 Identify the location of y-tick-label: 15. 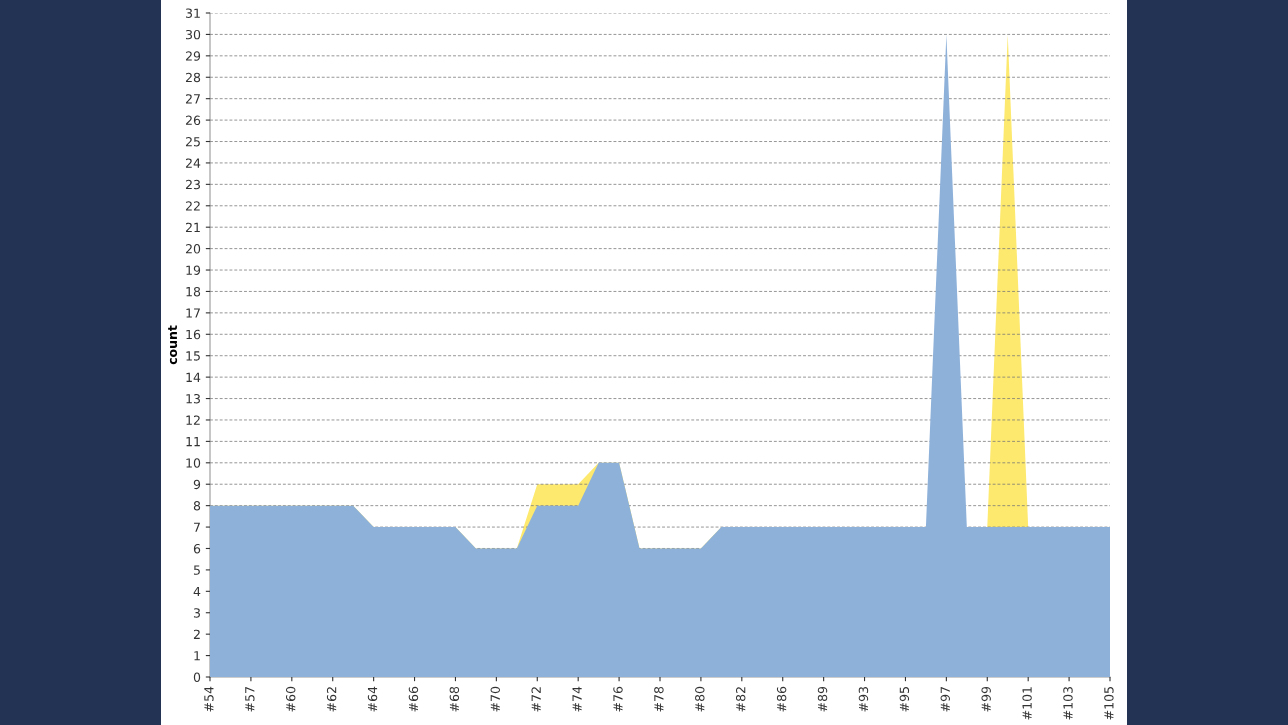
(193, 356).